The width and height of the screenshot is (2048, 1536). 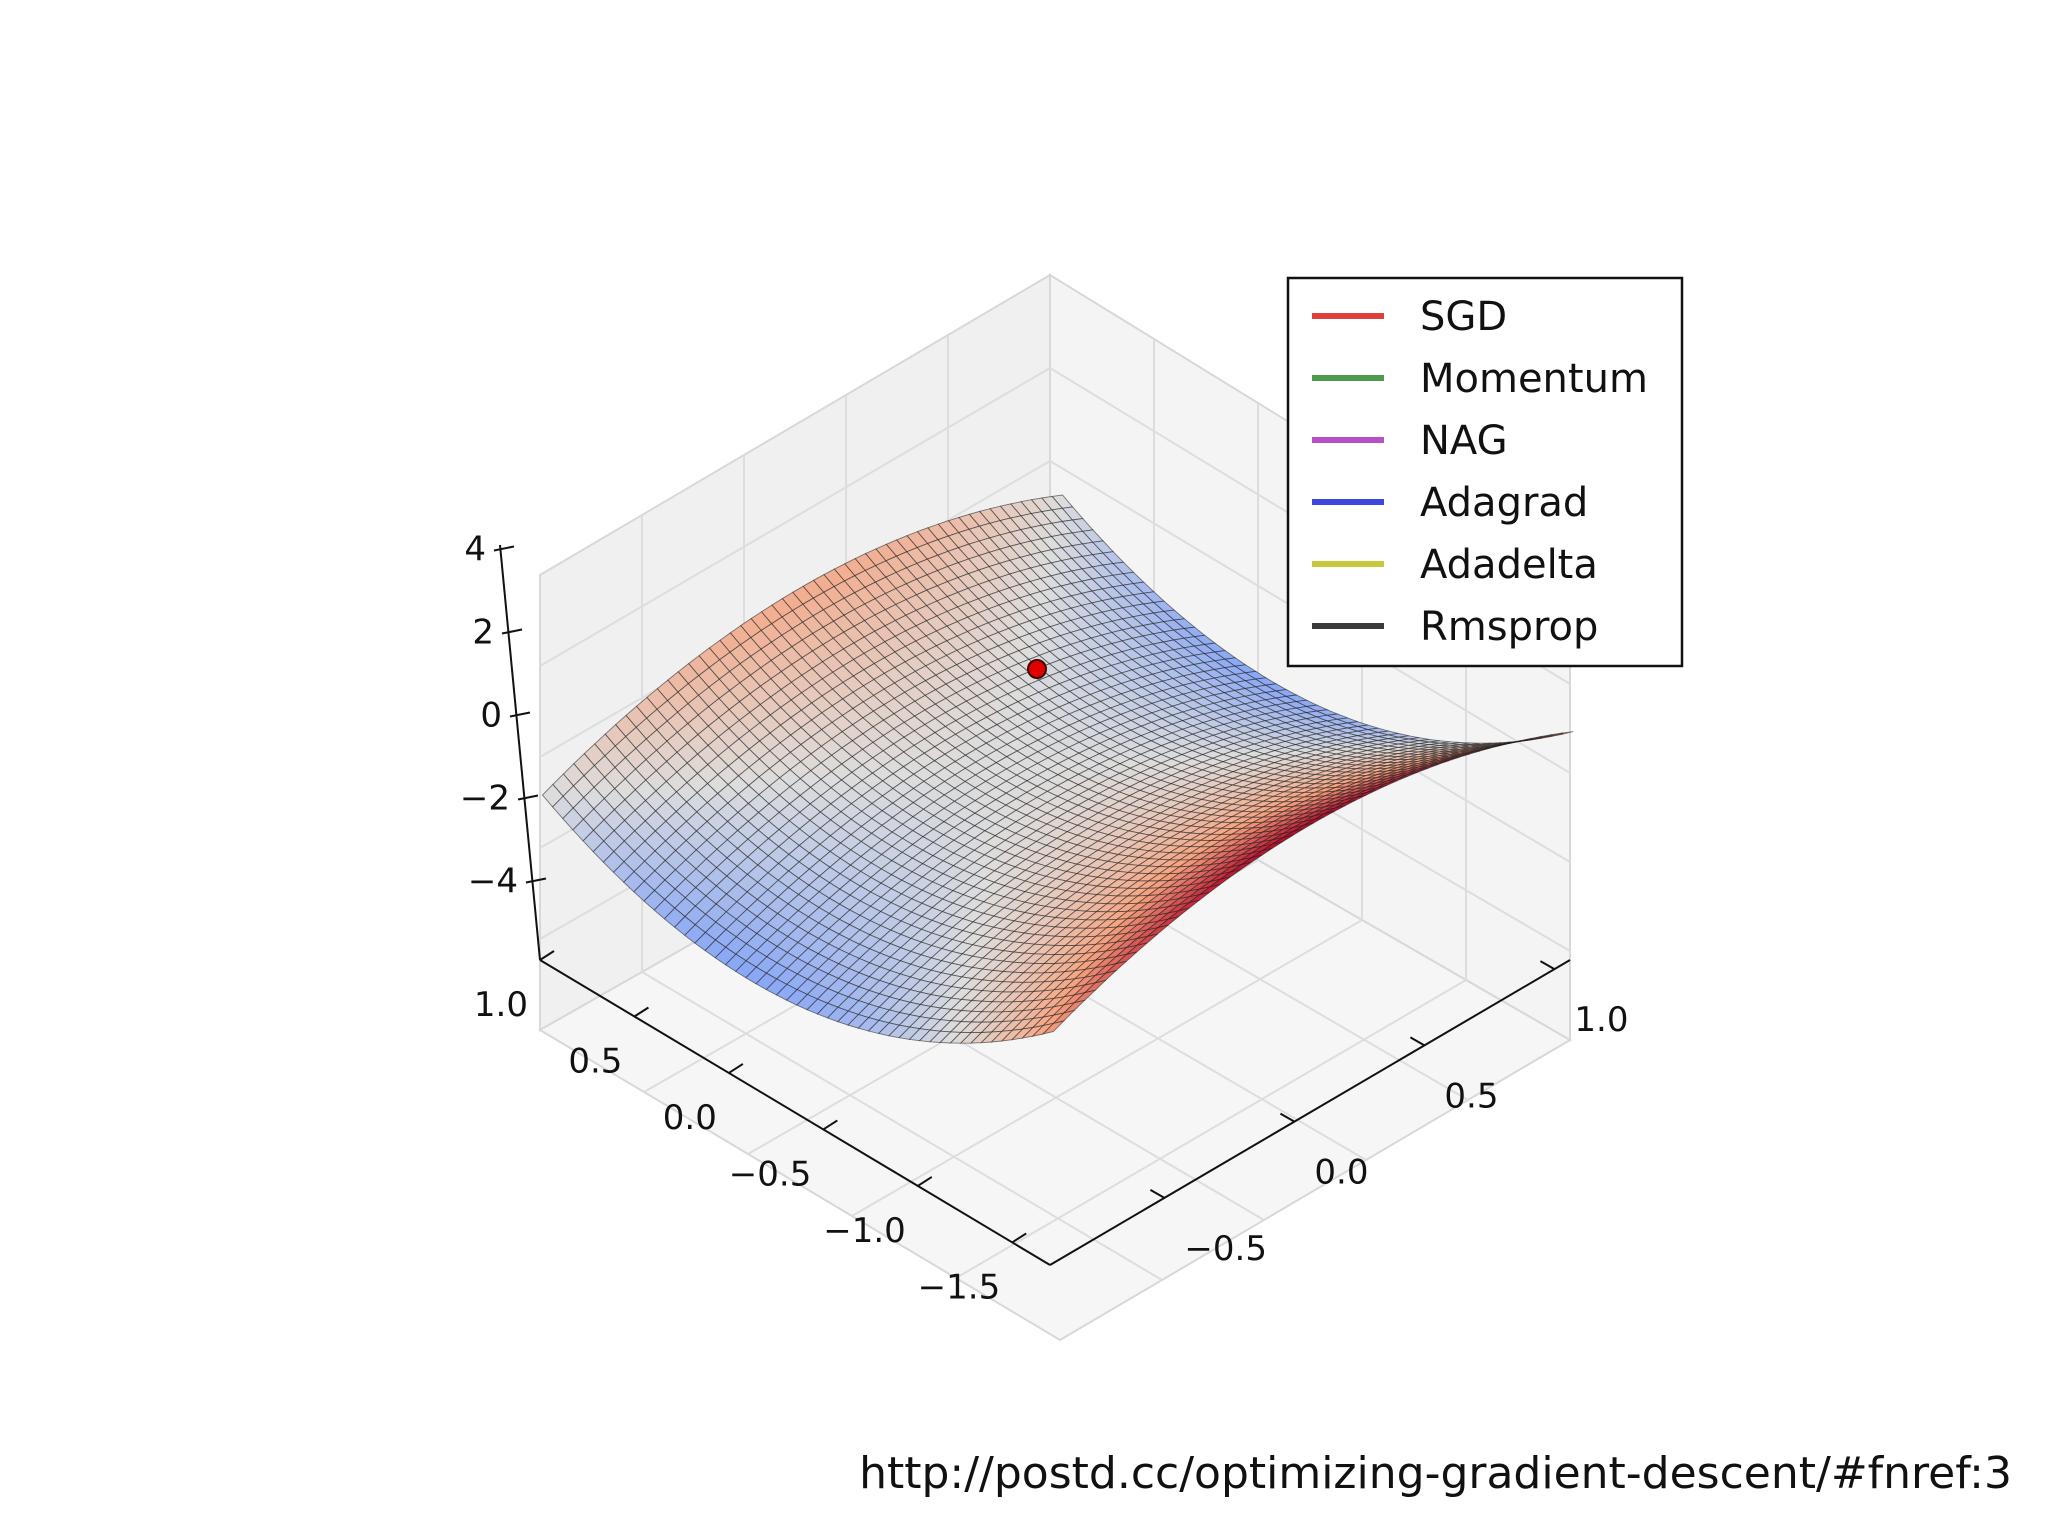 What do you see at coordinates (864, 1231) in the screenshot?
I see `x-tick-label: −1.0` at bounding box center [864, 1231].